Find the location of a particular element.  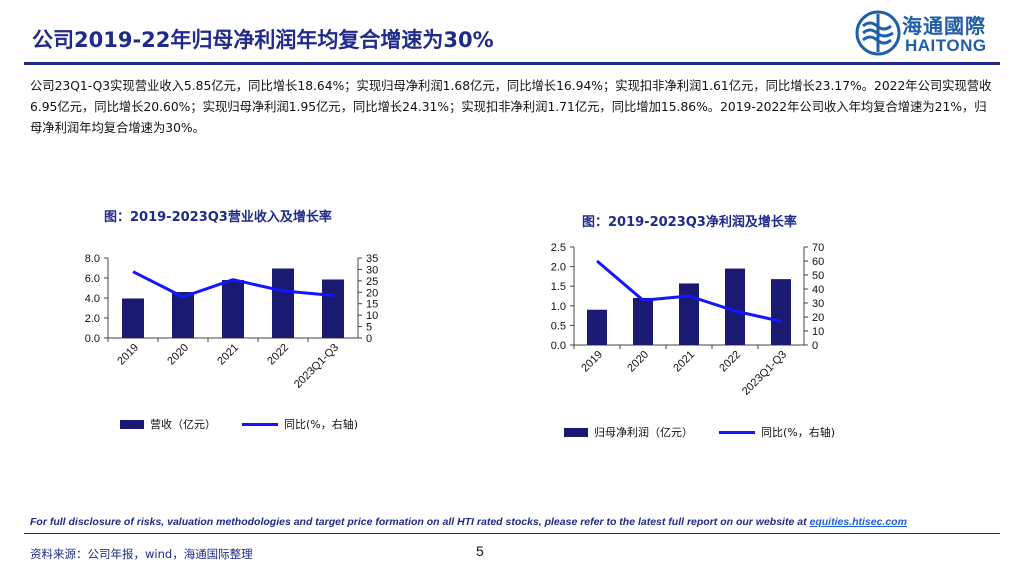

right-tick-label: 60 is located at coordinates (818, 262).